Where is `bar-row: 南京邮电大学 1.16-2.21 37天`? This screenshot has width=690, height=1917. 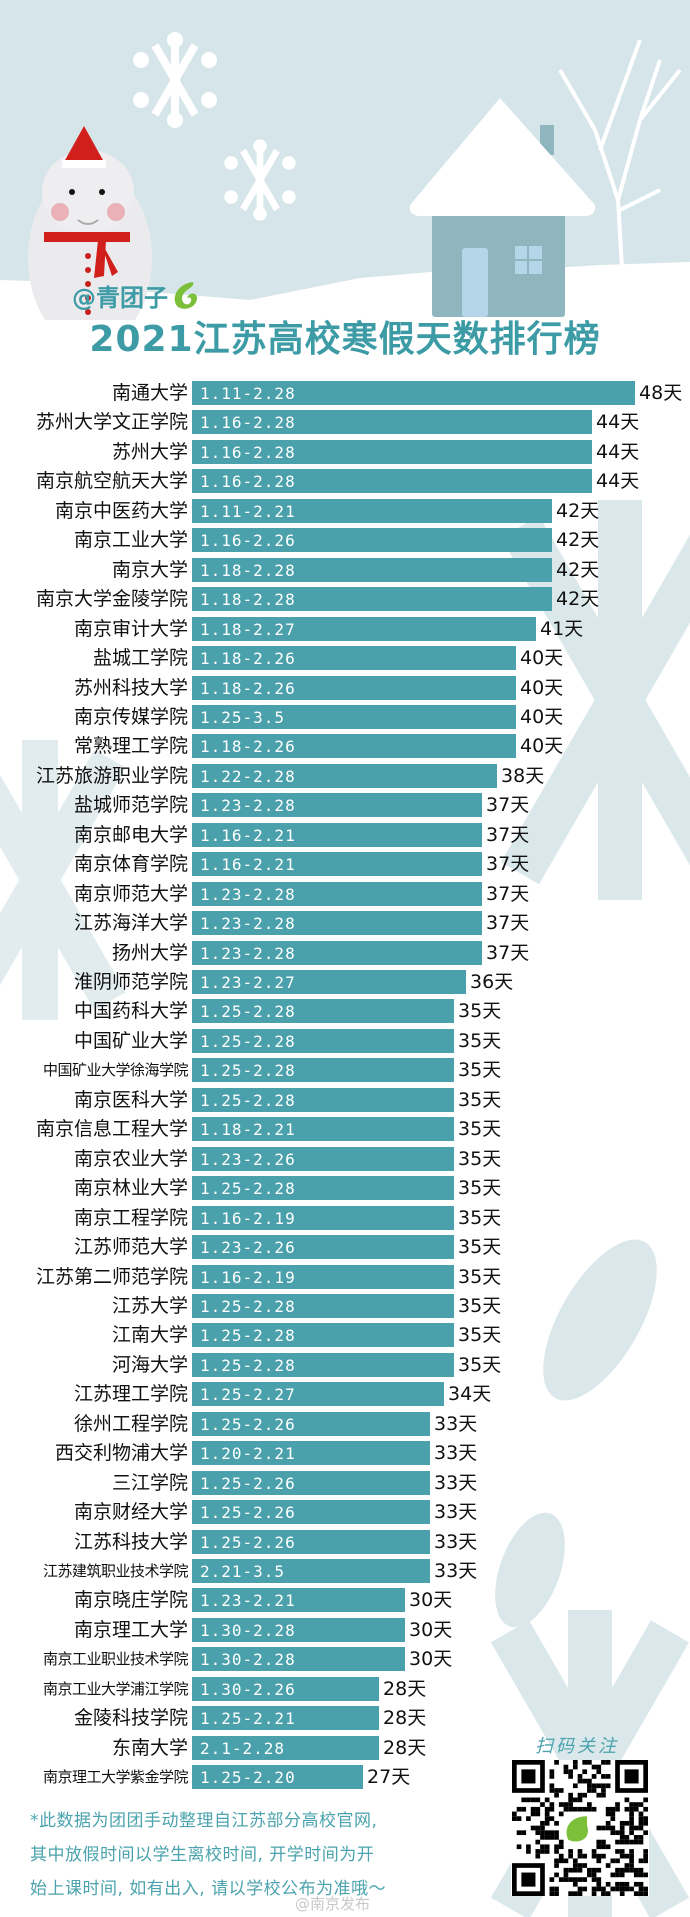 bar-row: 南京邮电大学 1.16-2.21 37天 is located at coordinates (345, 834).